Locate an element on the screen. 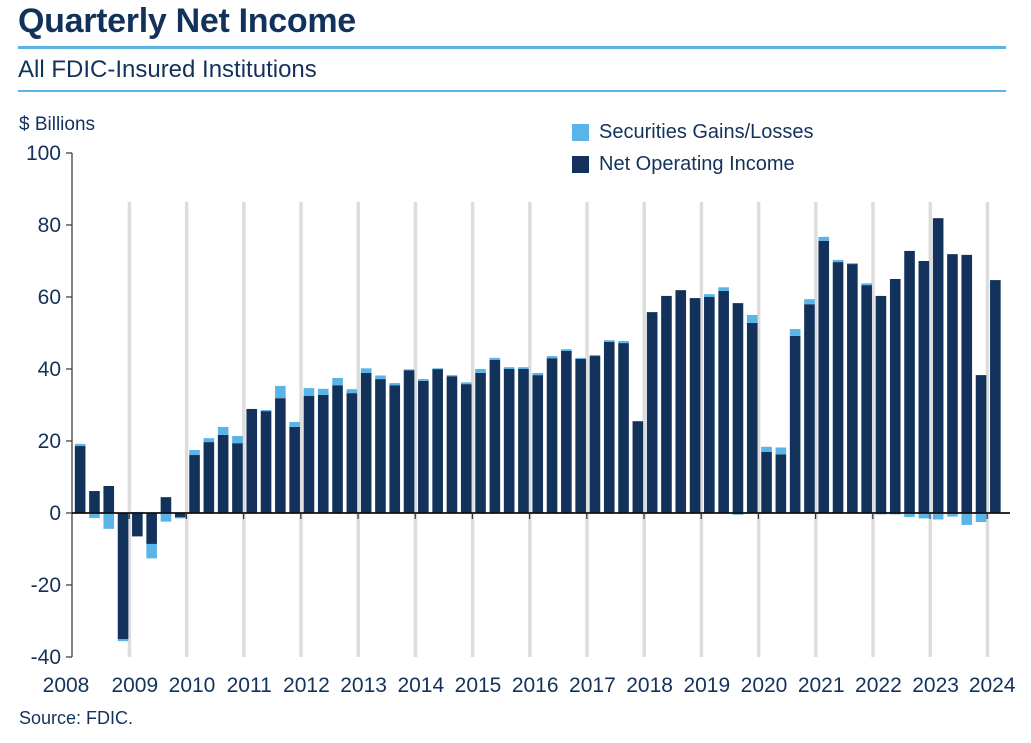 The width and height of the screenshot is (1031, 743). x-tick-label: 2016 is located at coordinates (535, 685).